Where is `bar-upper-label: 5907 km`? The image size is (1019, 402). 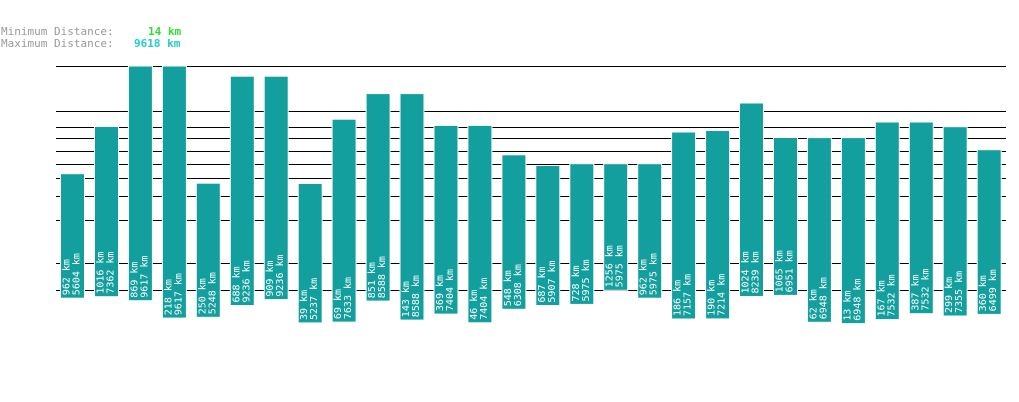 bar-upper-label: 5907 km is located at coordinates (552, 281).